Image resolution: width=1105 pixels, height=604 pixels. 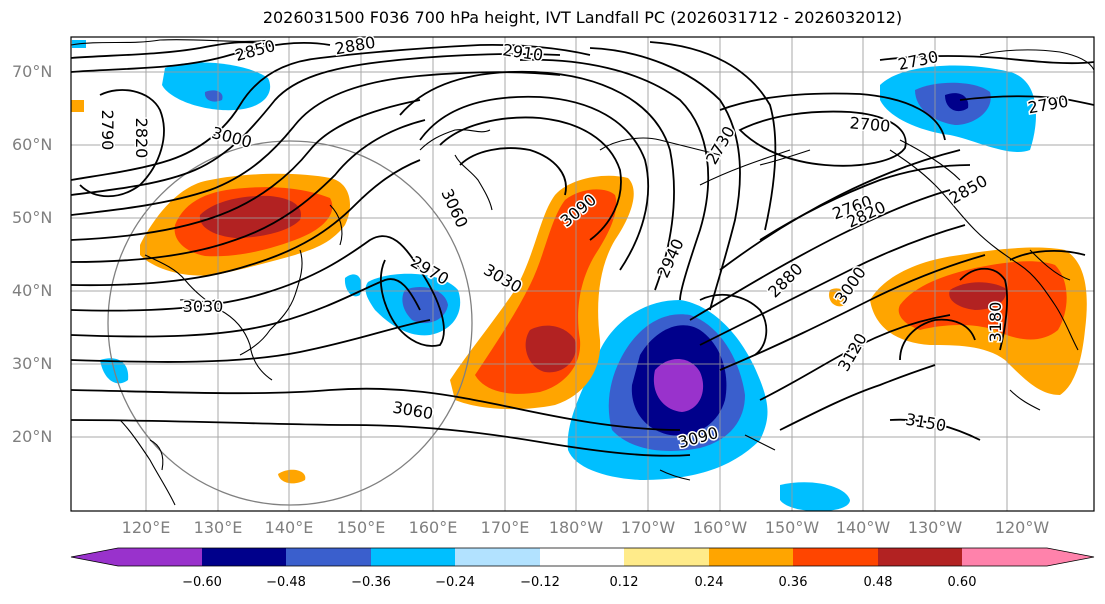 I want to click on contour-label: 3180, so click(x=995, y=322).